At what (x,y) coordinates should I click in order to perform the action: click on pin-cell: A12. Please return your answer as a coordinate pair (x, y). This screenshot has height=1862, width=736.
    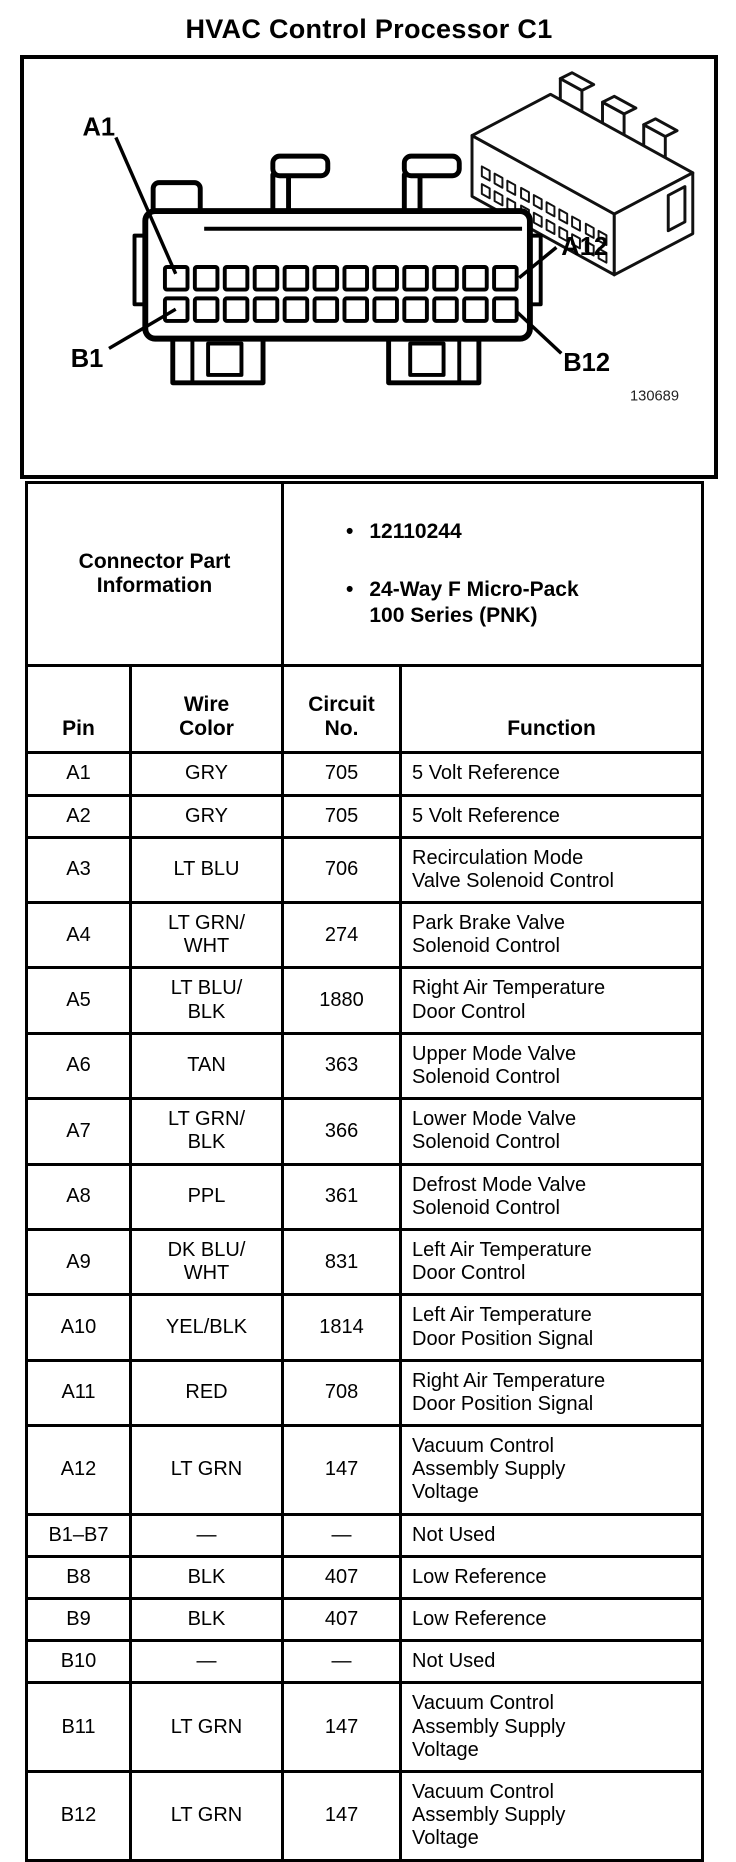
    Looking at the image, I should click on (78, 1470).